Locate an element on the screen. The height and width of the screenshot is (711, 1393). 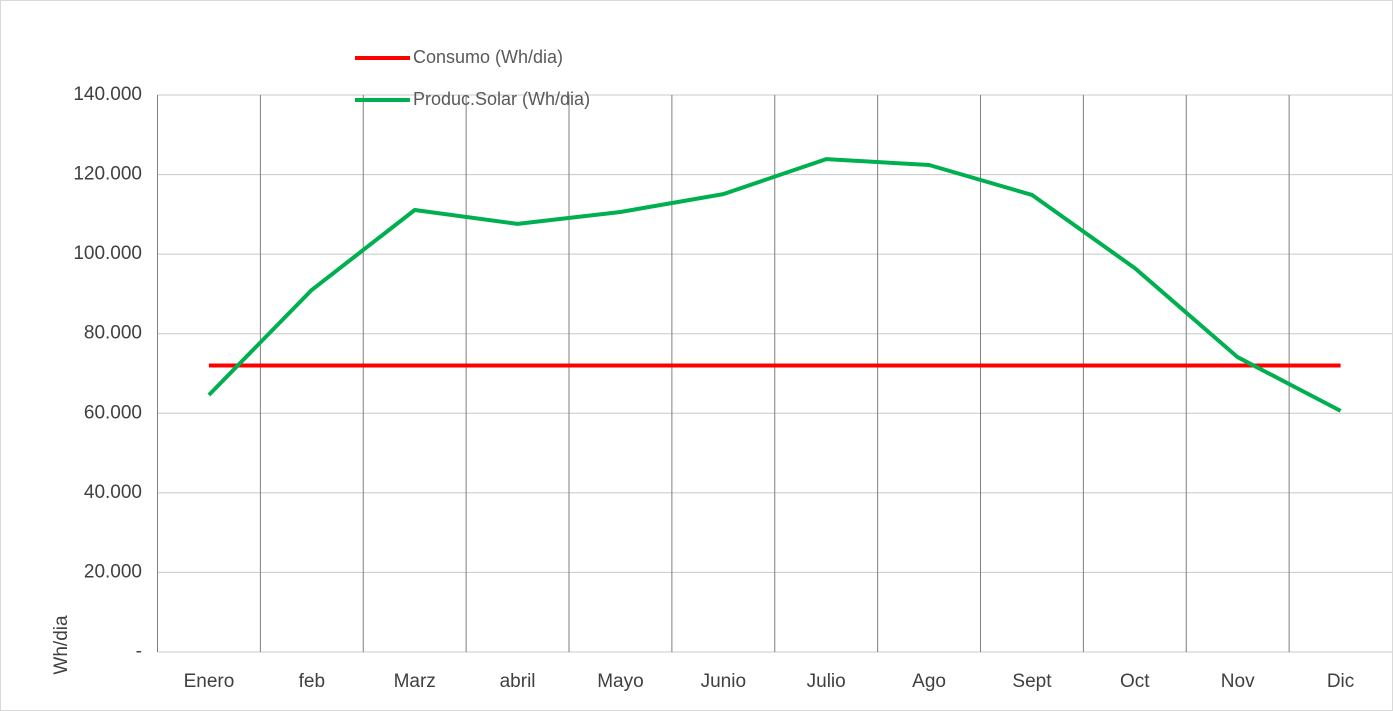
x-tick-label: Mayo is located at coordinates (620, 681).